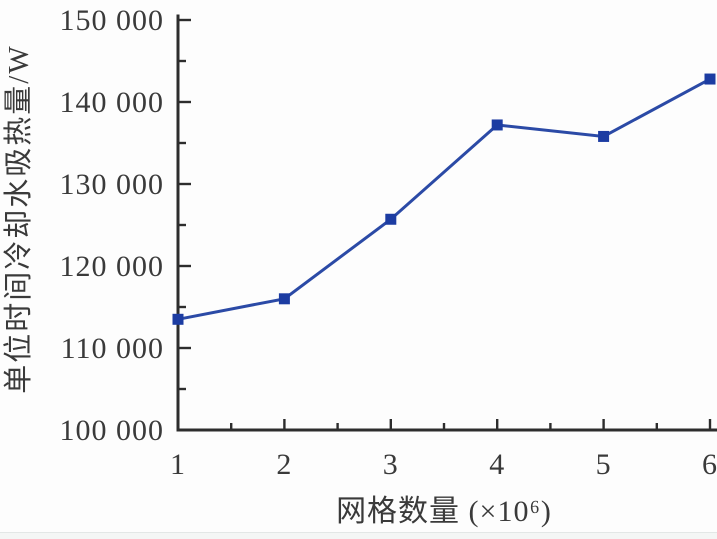  What do you see at coordinates (112, 184) in the screenshot?
I see `y-tick-label: 130 000` at bounding box center [112, 184].